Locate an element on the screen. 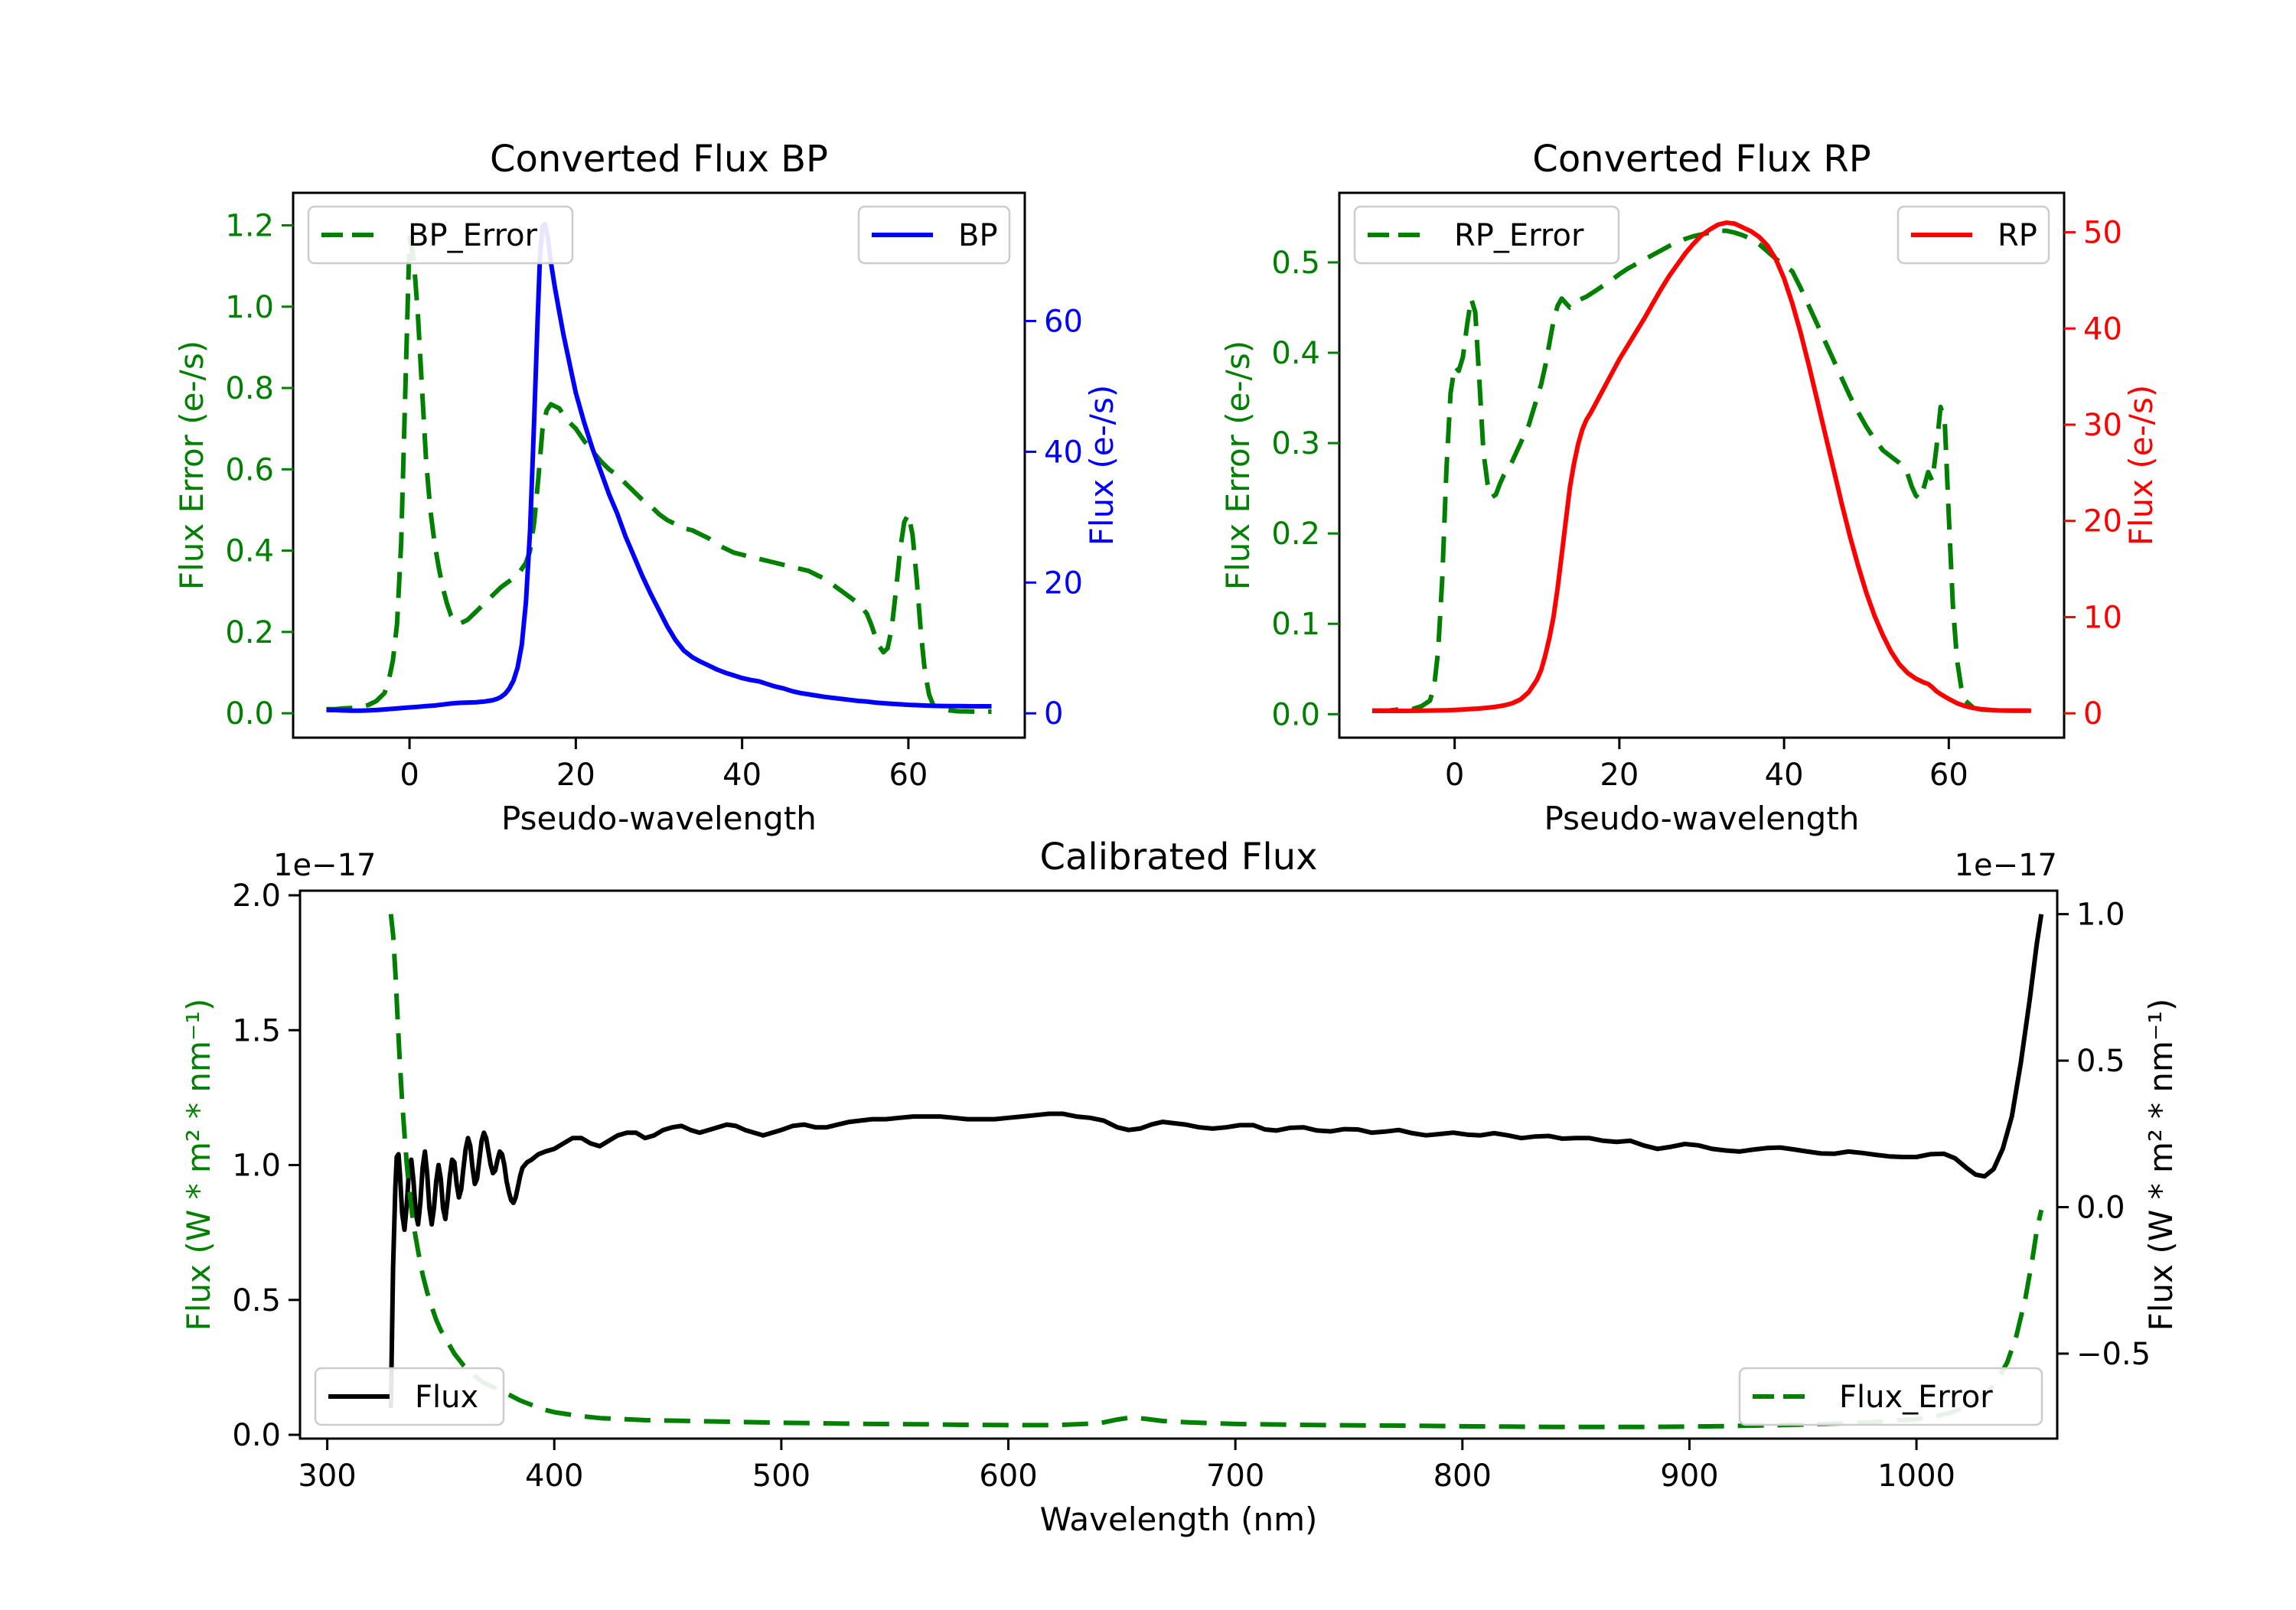  right-y-tick-label: −0.5 is located at coordinates (2113, 1354).